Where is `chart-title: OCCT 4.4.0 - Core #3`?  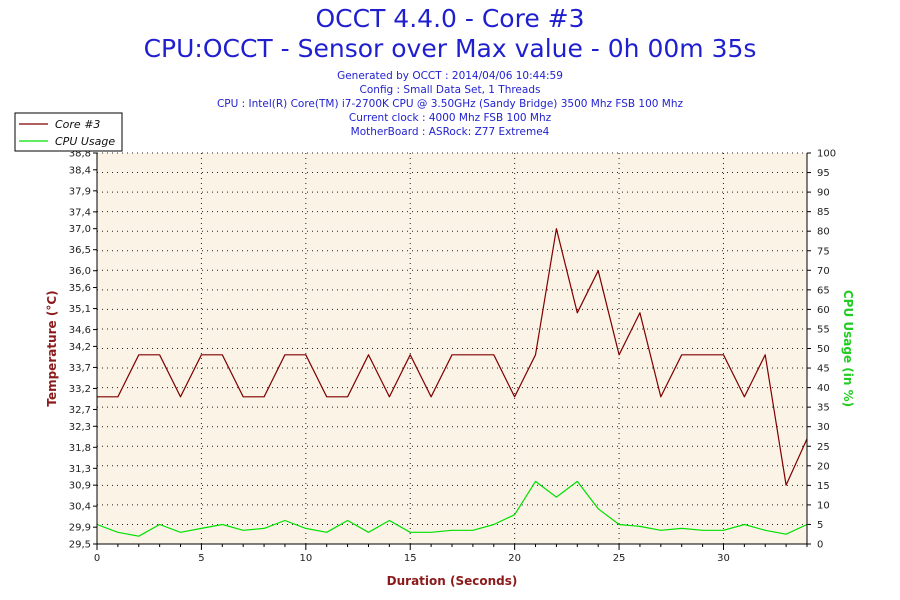
chart-title: OCCT 4.4.0 - Core #3 is located at coordinates (450, 18).